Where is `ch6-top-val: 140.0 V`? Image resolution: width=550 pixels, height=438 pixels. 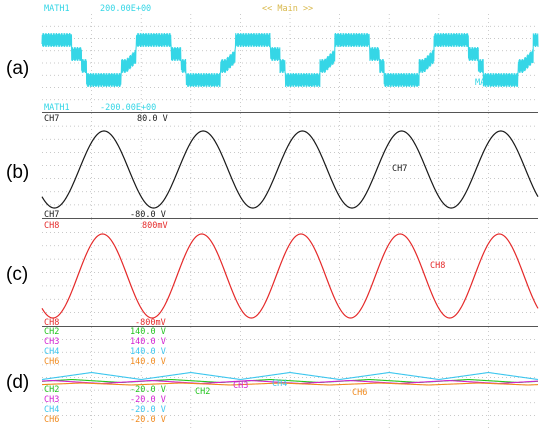
ch6-top-val: 140.0 V is located at coordinates (148, 362).